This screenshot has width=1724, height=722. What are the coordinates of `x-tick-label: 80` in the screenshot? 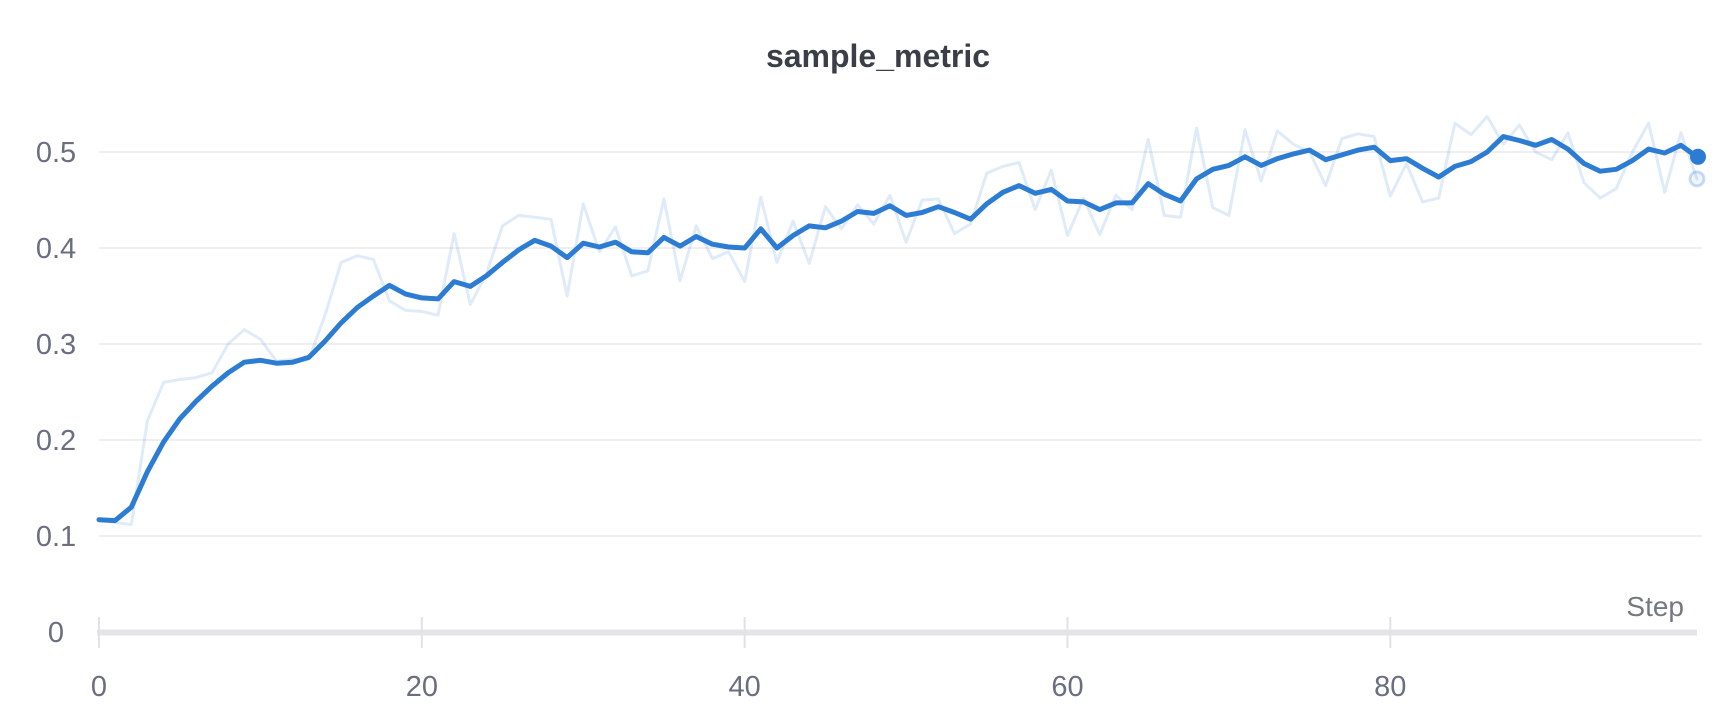 It's located at (1390, 687).